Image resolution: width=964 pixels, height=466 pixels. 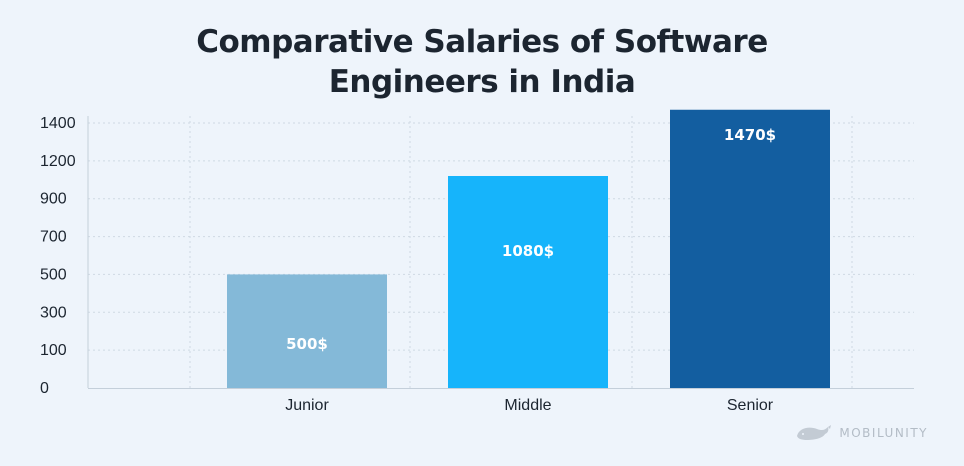 I want to click on x-tick-label: Junior, so click(x=307, y=405).